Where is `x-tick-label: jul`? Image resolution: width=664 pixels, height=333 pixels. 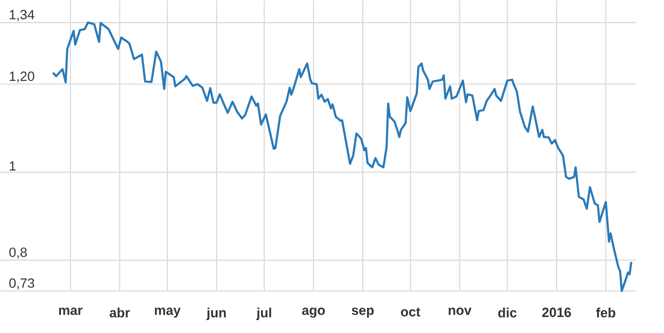 x-tick-label: jul is located at coordinates (264, 314).